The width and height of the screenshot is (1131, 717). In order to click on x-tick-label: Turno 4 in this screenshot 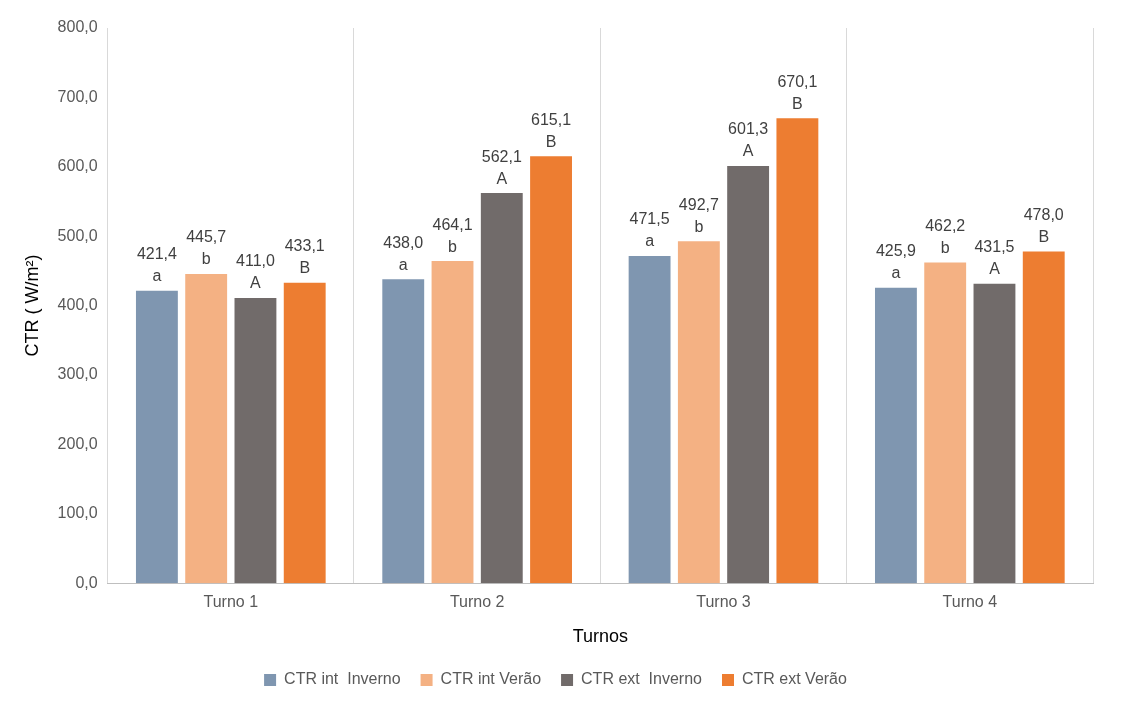, I will do `click(970, 602)`.